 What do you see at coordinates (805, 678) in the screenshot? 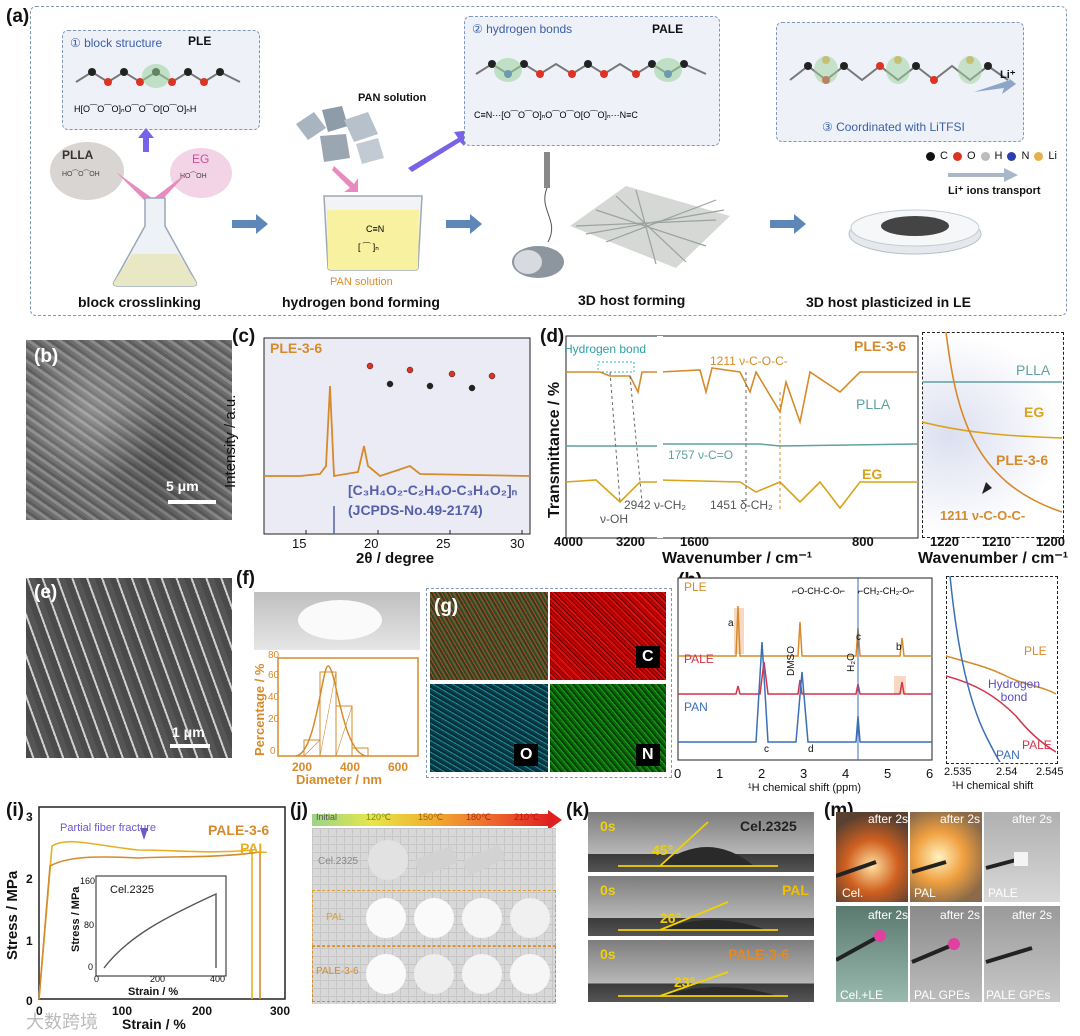
I see `nmr-pale-spectrum` at bounding box center [805, 678].